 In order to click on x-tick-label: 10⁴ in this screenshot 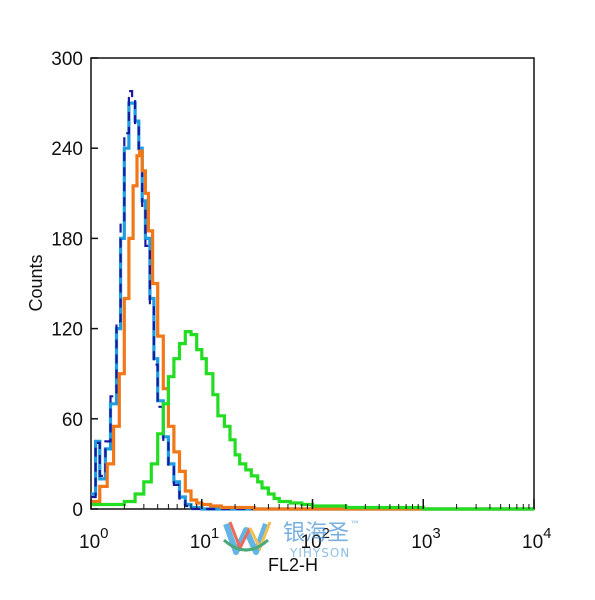, I will do `click(536, 539)`.